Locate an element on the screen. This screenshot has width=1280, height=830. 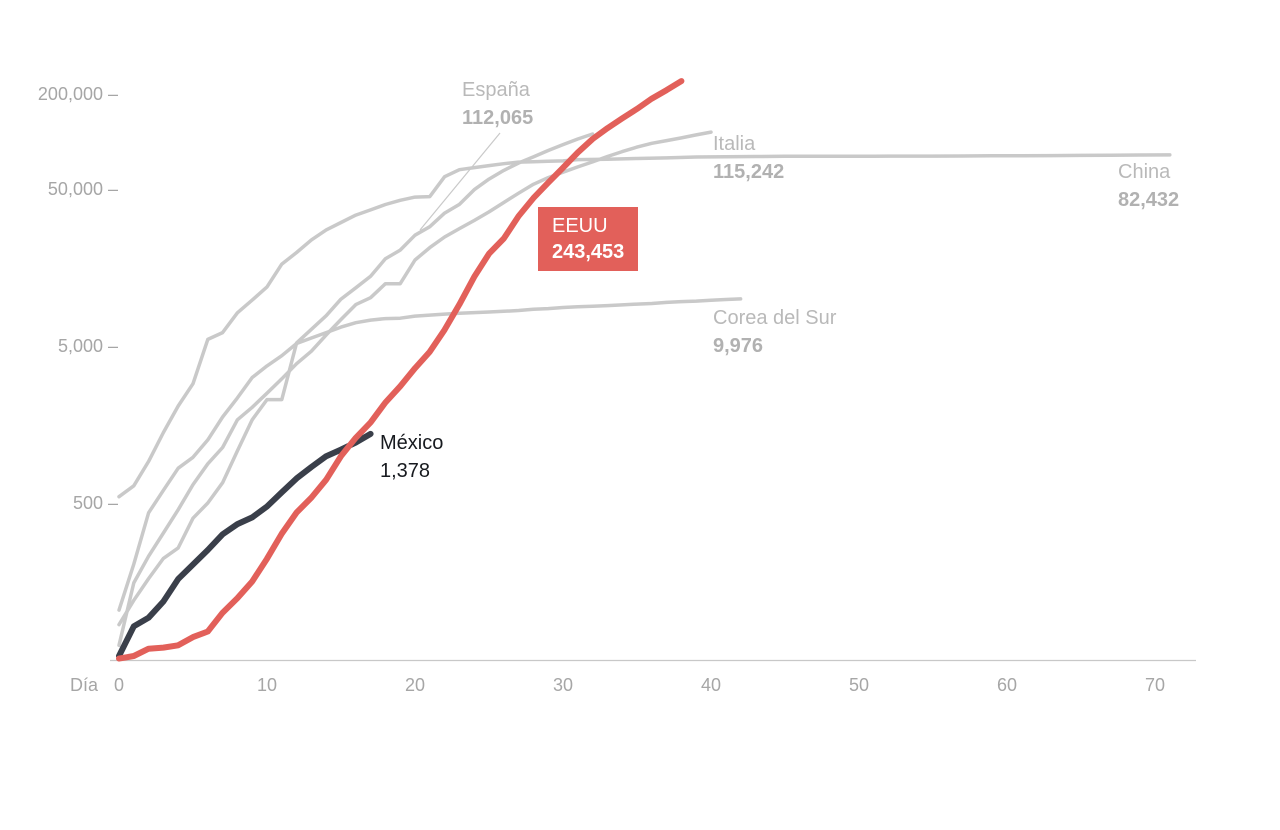
x-tick-label: 10 is located at coordinates (267, 685).